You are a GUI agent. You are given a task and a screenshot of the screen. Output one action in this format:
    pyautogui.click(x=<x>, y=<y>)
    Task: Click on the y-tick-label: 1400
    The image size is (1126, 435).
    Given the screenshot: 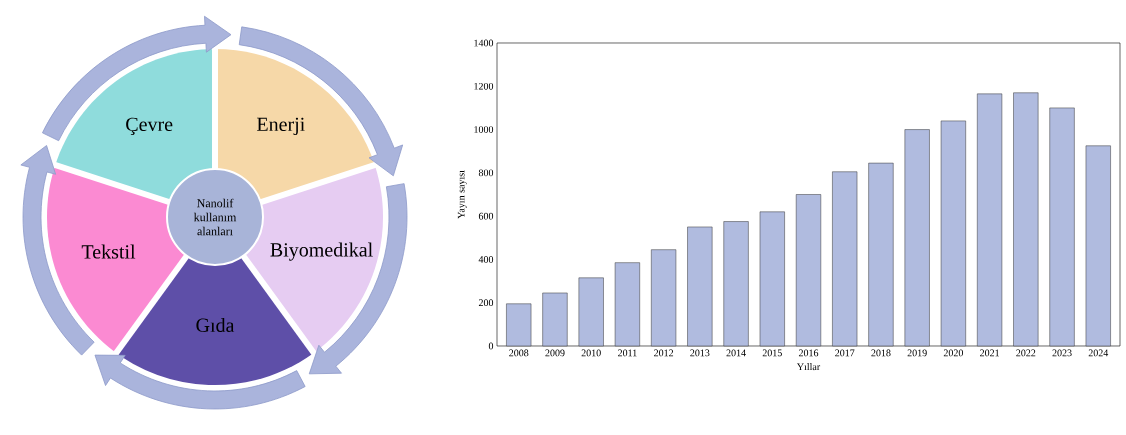 What is the action you would take?
    pyautogui.click(x=484, y=43)
    